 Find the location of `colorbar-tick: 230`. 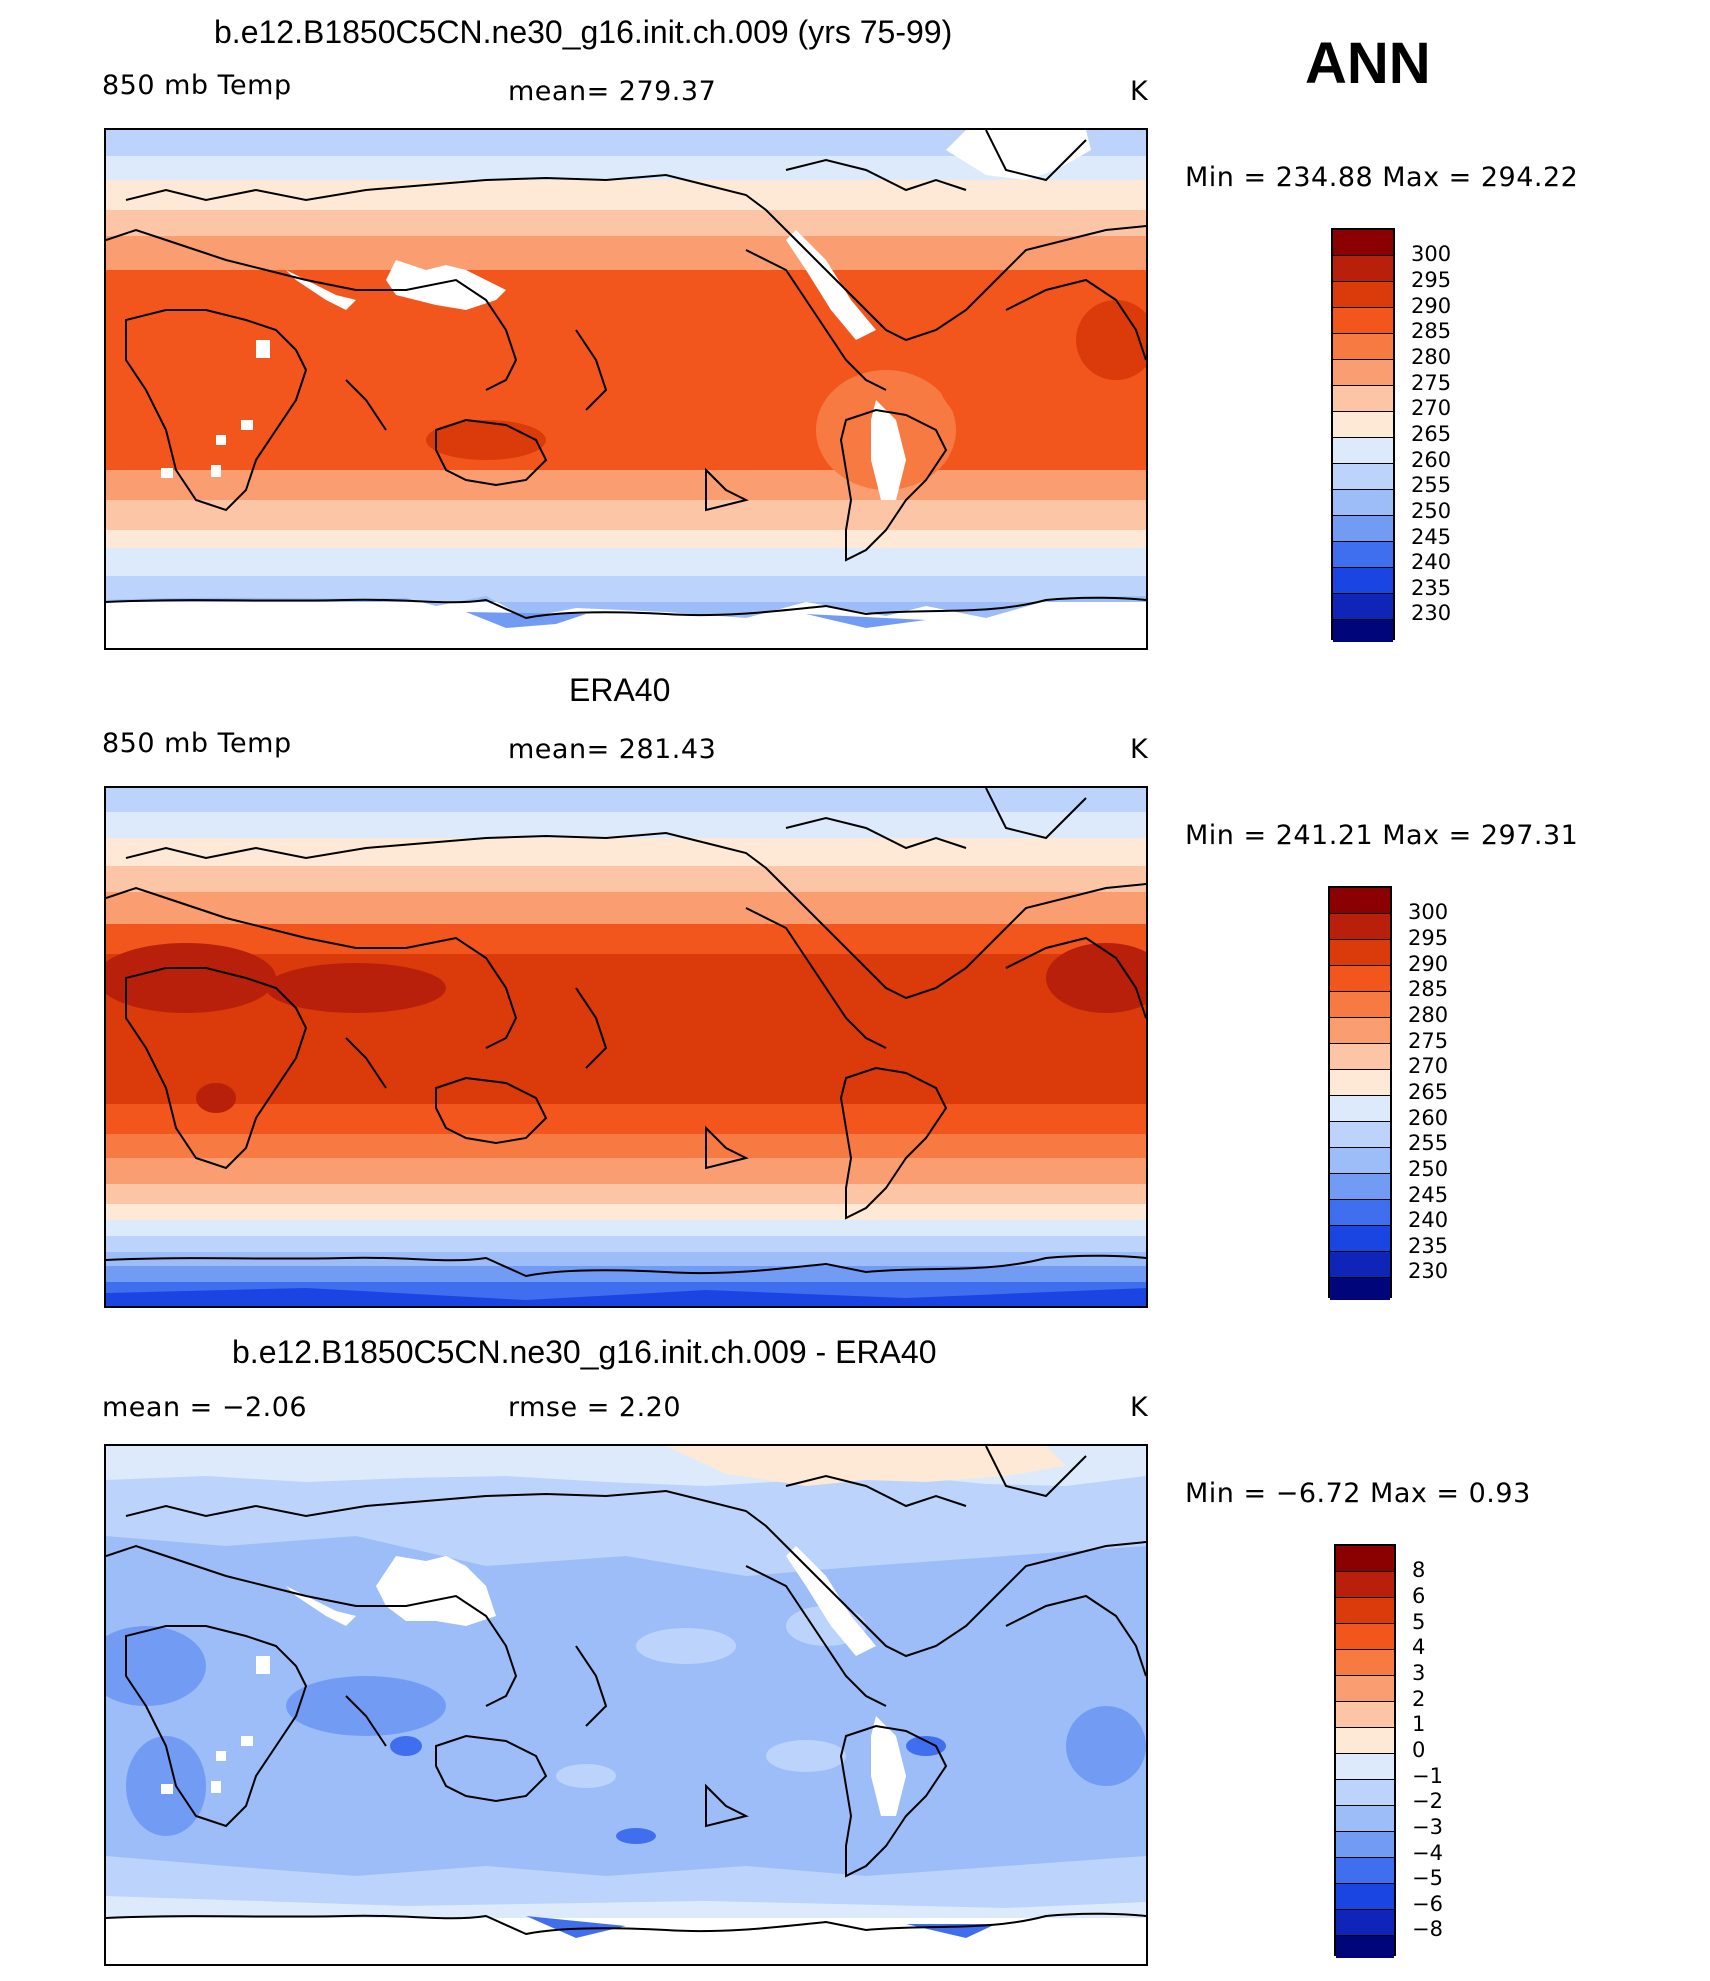

colorbar-tick: 230 is located at coordinates (1431, 613).